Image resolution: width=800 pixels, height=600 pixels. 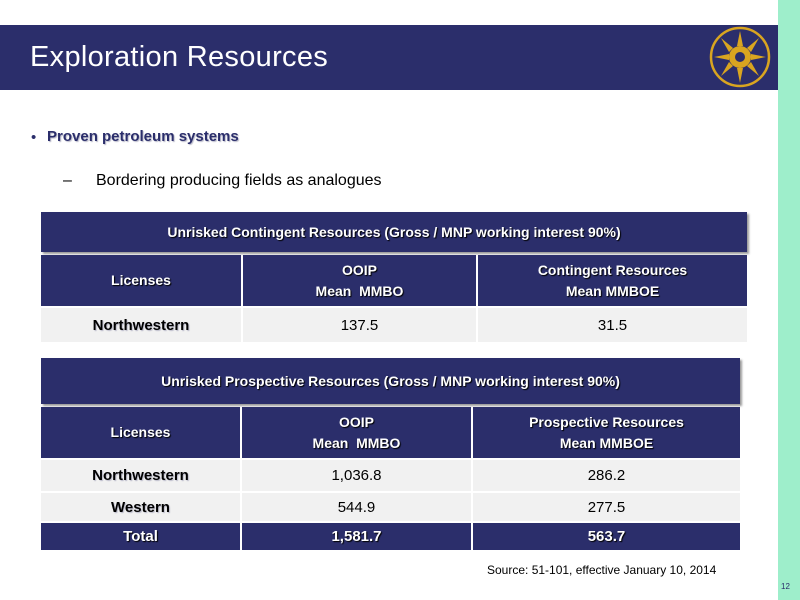 I want to click on sun-logo-icon, so click(x=740, y=57).